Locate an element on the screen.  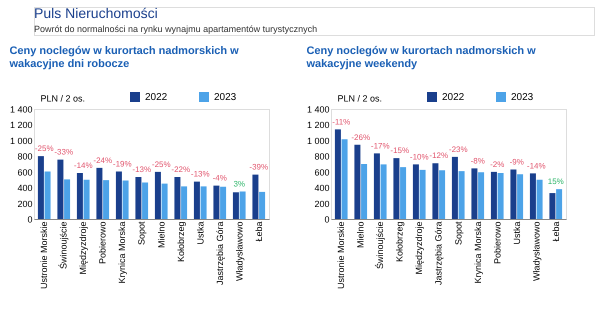
annotation: -9% is located at coordinates (517, 162).